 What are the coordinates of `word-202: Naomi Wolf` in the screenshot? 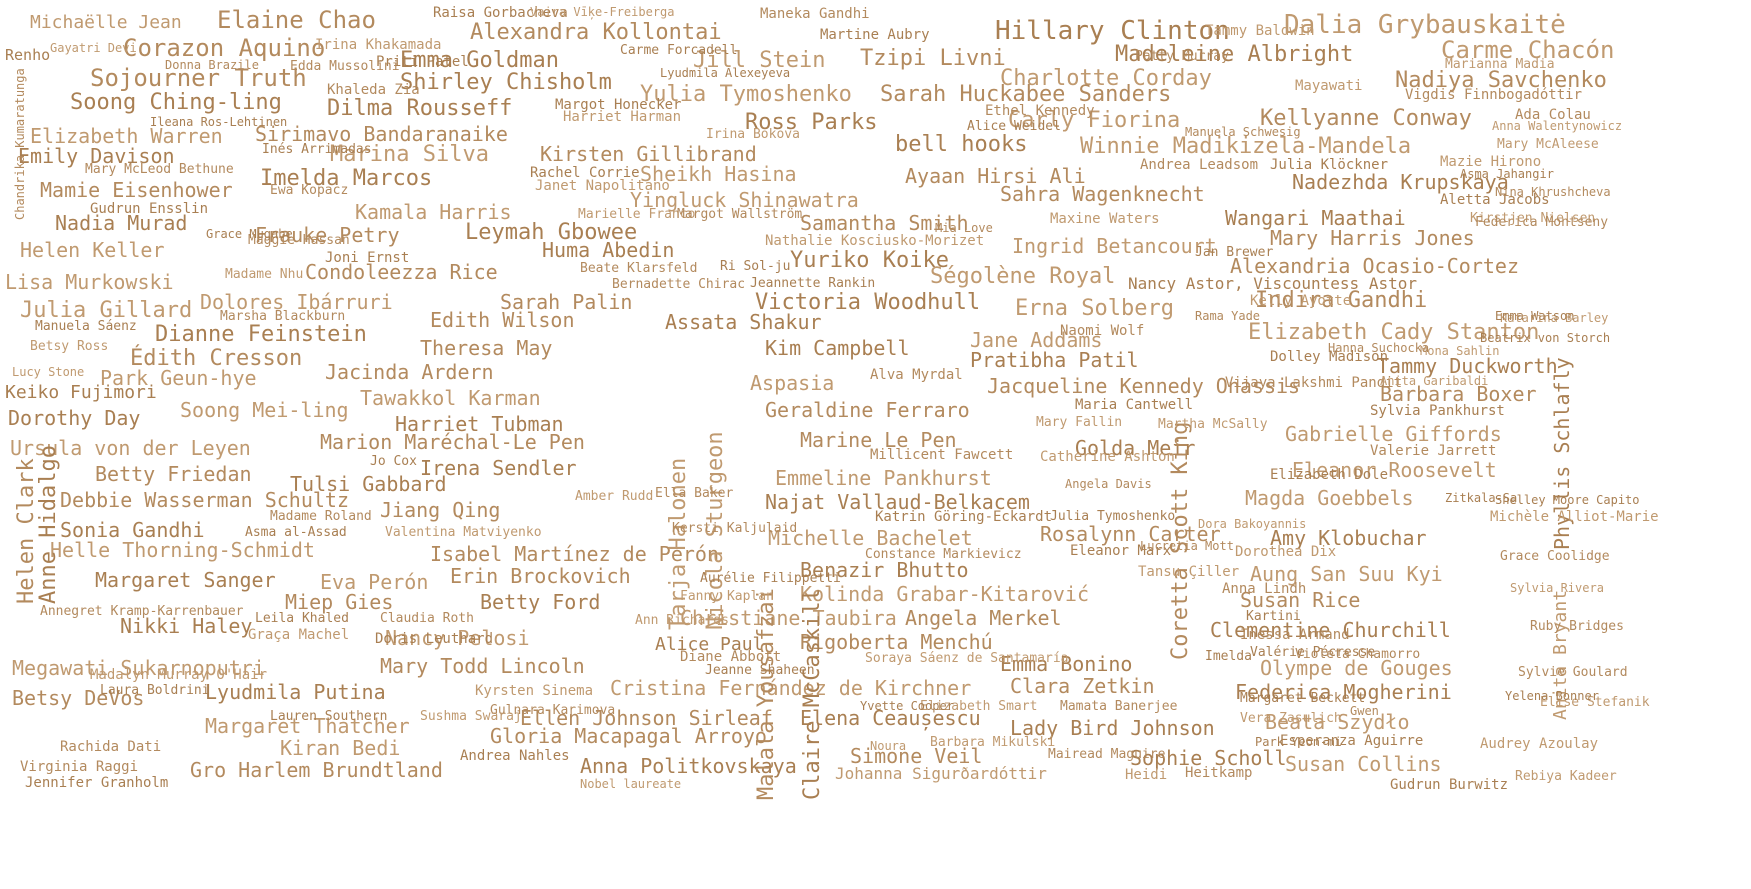 It's located at (1102, 331).